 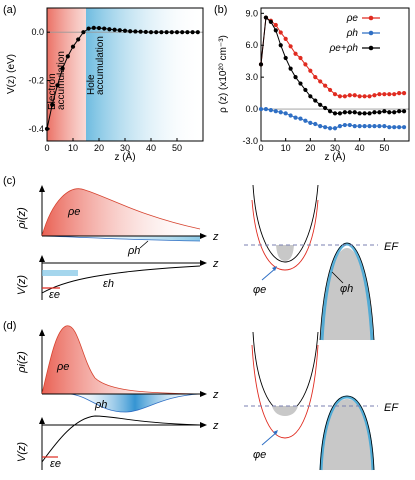 What do you see at coordinates (52, 91) in the screenshot?
I see `electron-region-label-1: Electron` at bounding box center [52, 91].